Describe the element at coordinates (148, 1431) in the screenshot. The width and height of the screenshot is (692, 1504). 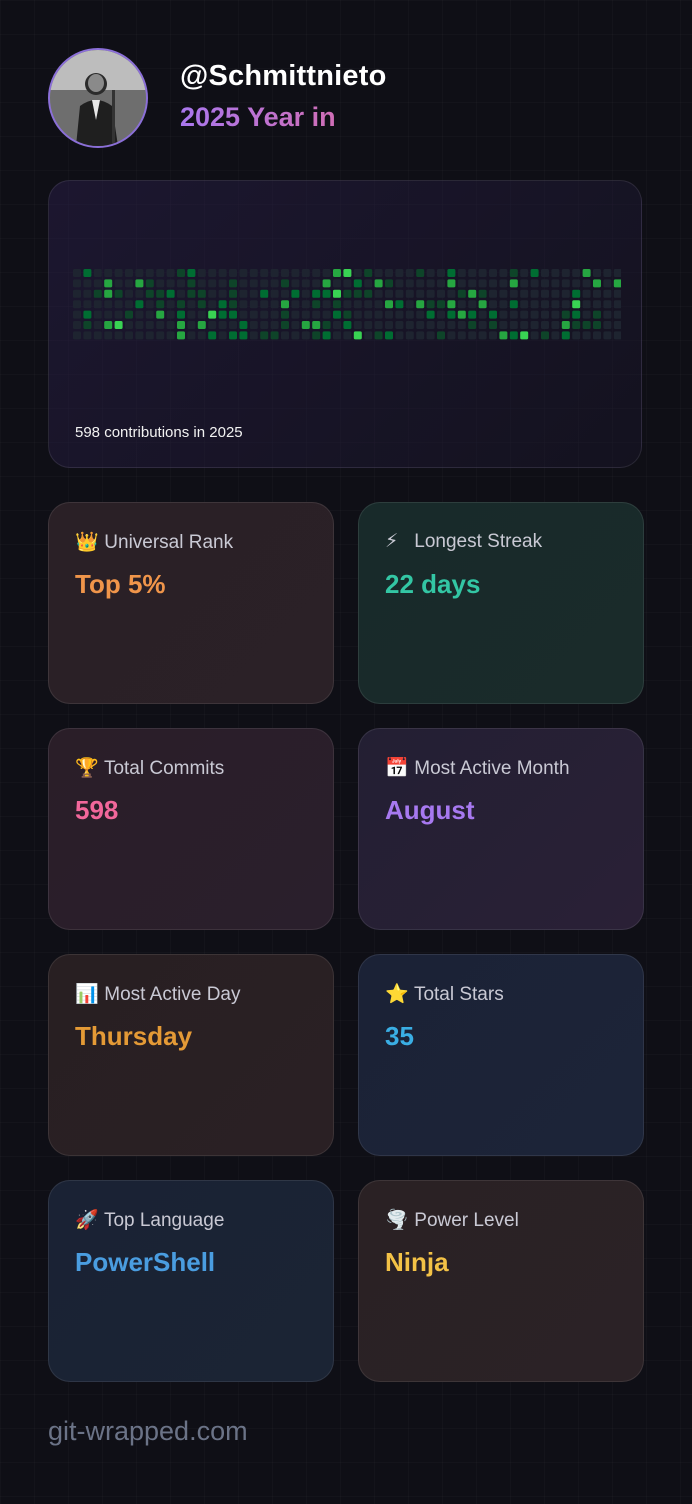
I see `footer-site-link: git-wrapped.com` at that location.